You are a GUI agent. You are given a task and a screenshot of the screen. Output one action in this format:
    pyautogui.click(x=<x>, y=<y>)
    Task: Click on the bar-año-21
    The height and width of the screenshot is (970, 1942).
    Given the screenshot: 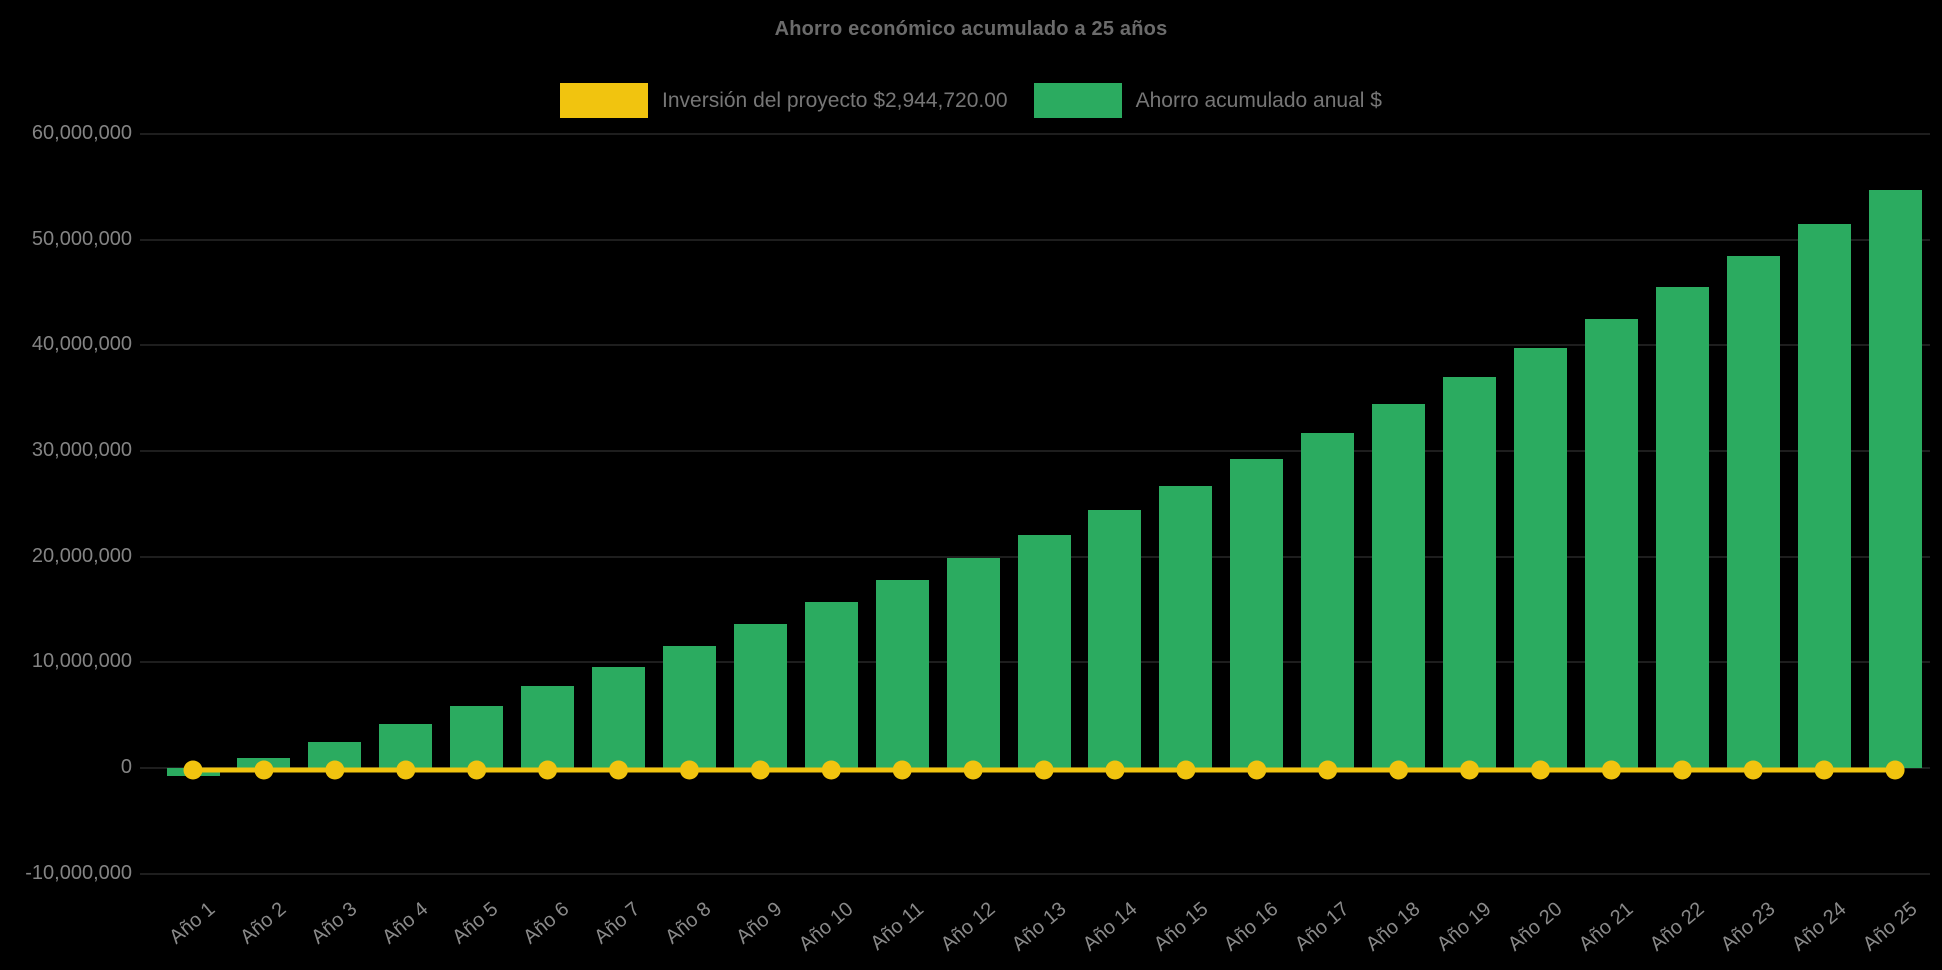 What is the action you would take?
    pyautogui.click(x=1611, y=543)
    